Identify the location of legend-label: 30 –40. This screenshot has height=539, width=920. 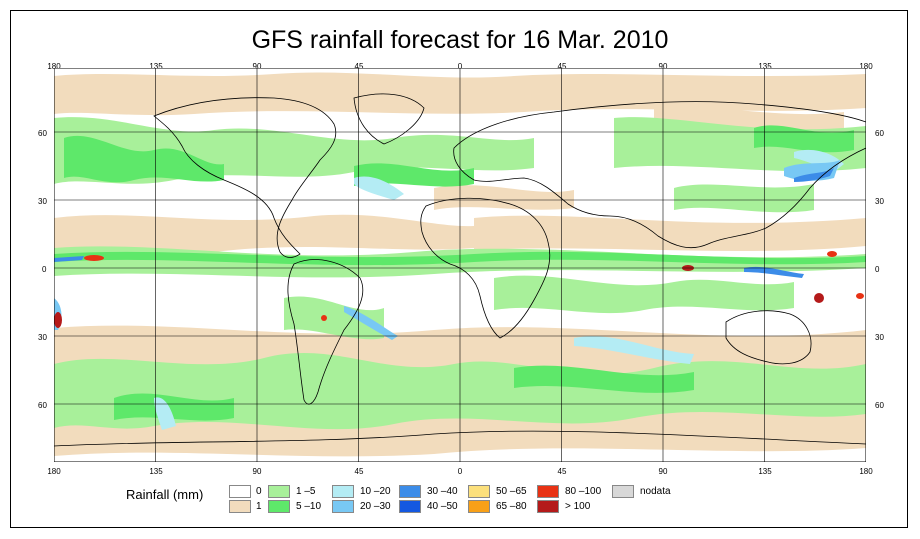
(442, 491).